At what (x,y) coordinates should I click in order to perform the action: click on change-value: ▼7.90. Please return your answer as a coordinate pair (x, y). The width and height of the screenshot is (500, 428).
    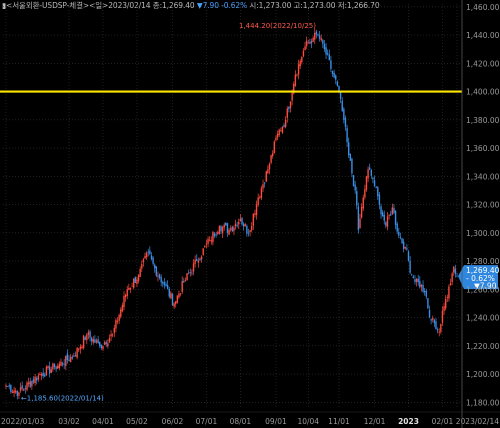
    Looking at the image, I should click on (207, 5).